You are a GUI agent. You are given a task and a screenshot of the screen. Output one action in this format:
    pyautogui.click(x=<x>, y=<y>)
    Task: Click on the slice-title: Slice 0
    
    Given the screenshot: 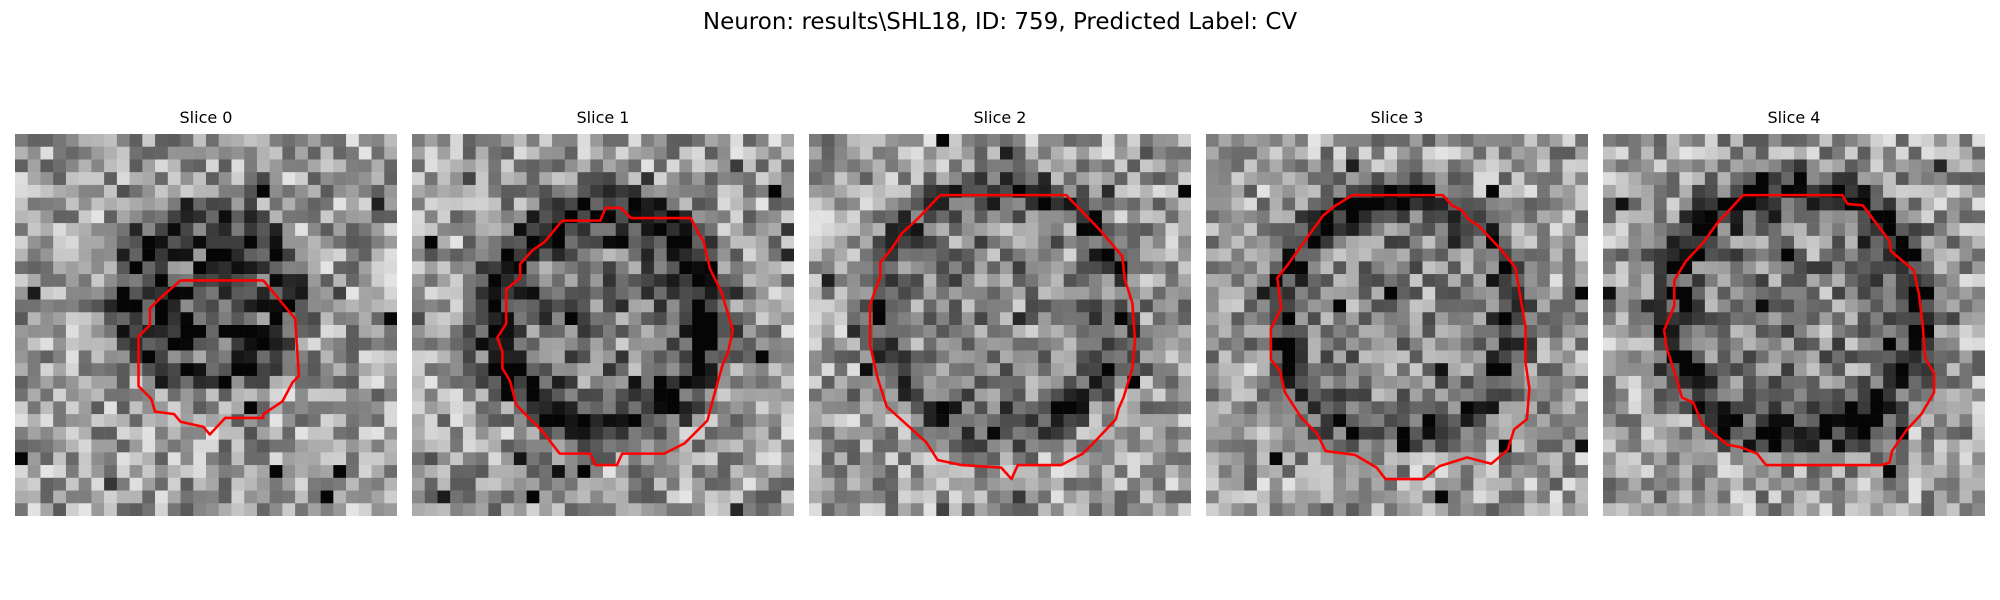 What is the action you would take?
    pyautogui.click(x=206, y=117)
    